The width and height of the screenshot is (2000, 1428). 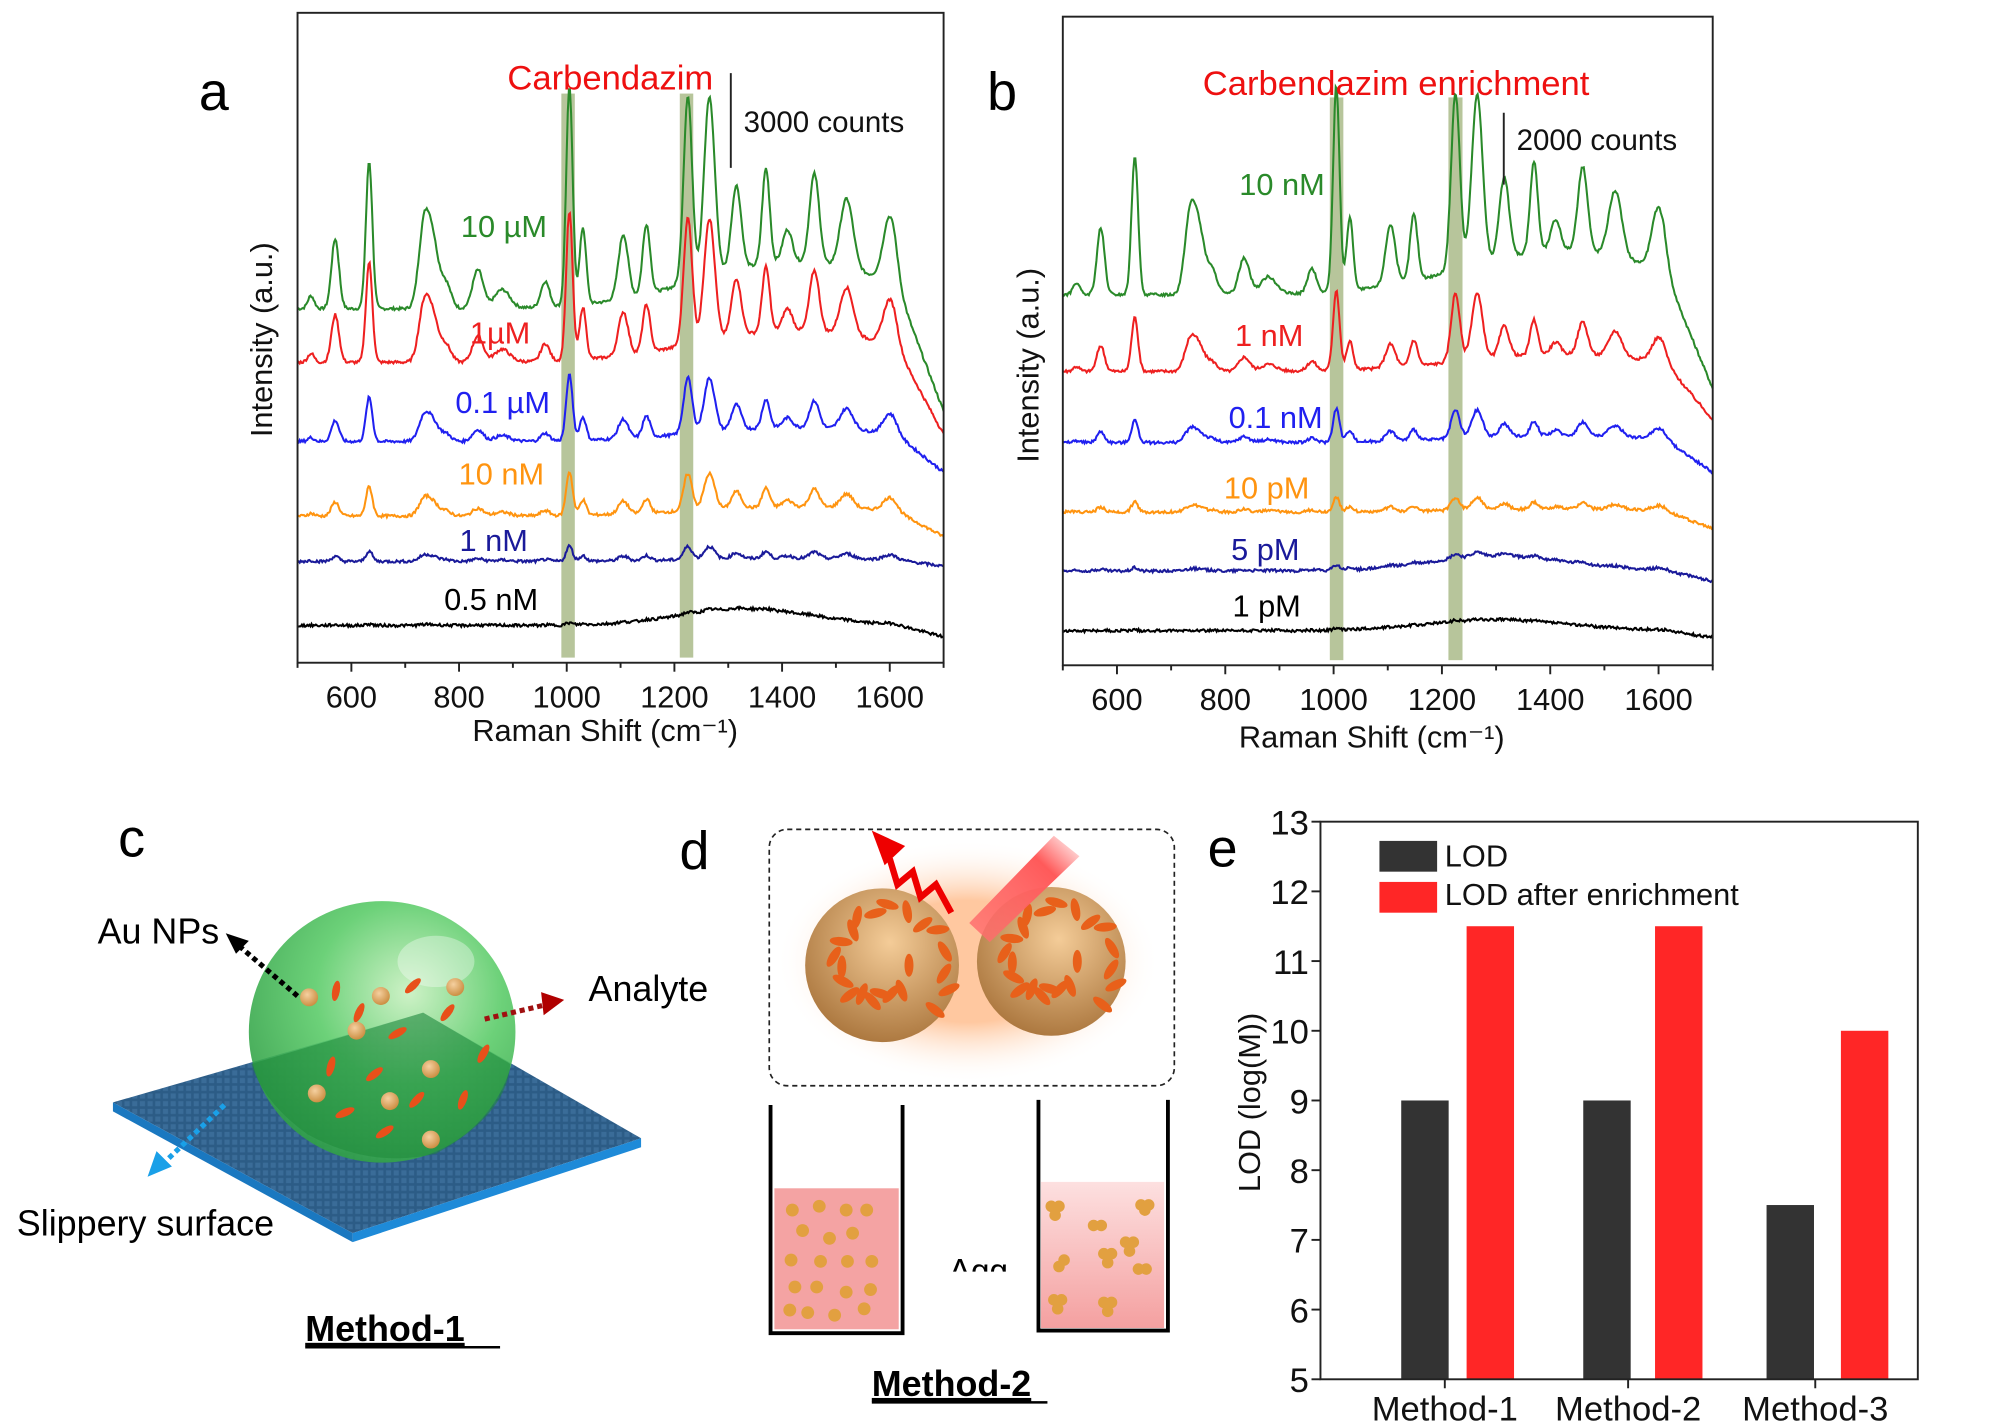 What do you see at coordinates (131, 838) in the screenshot?
I see `panel-c-letter: c` at bounding box center [131, 838].